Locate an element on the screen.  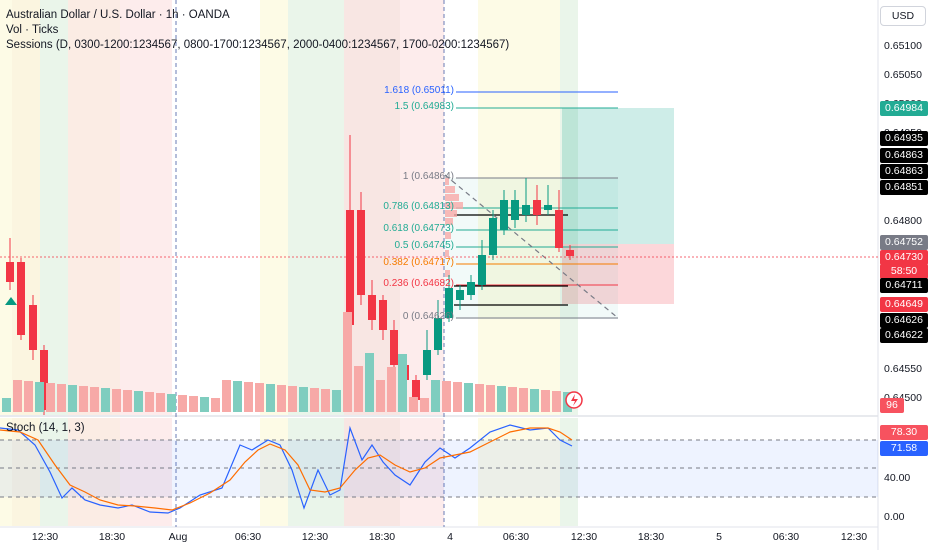
stoch-d-value: 71.58 is located at coordinates (904, 448).